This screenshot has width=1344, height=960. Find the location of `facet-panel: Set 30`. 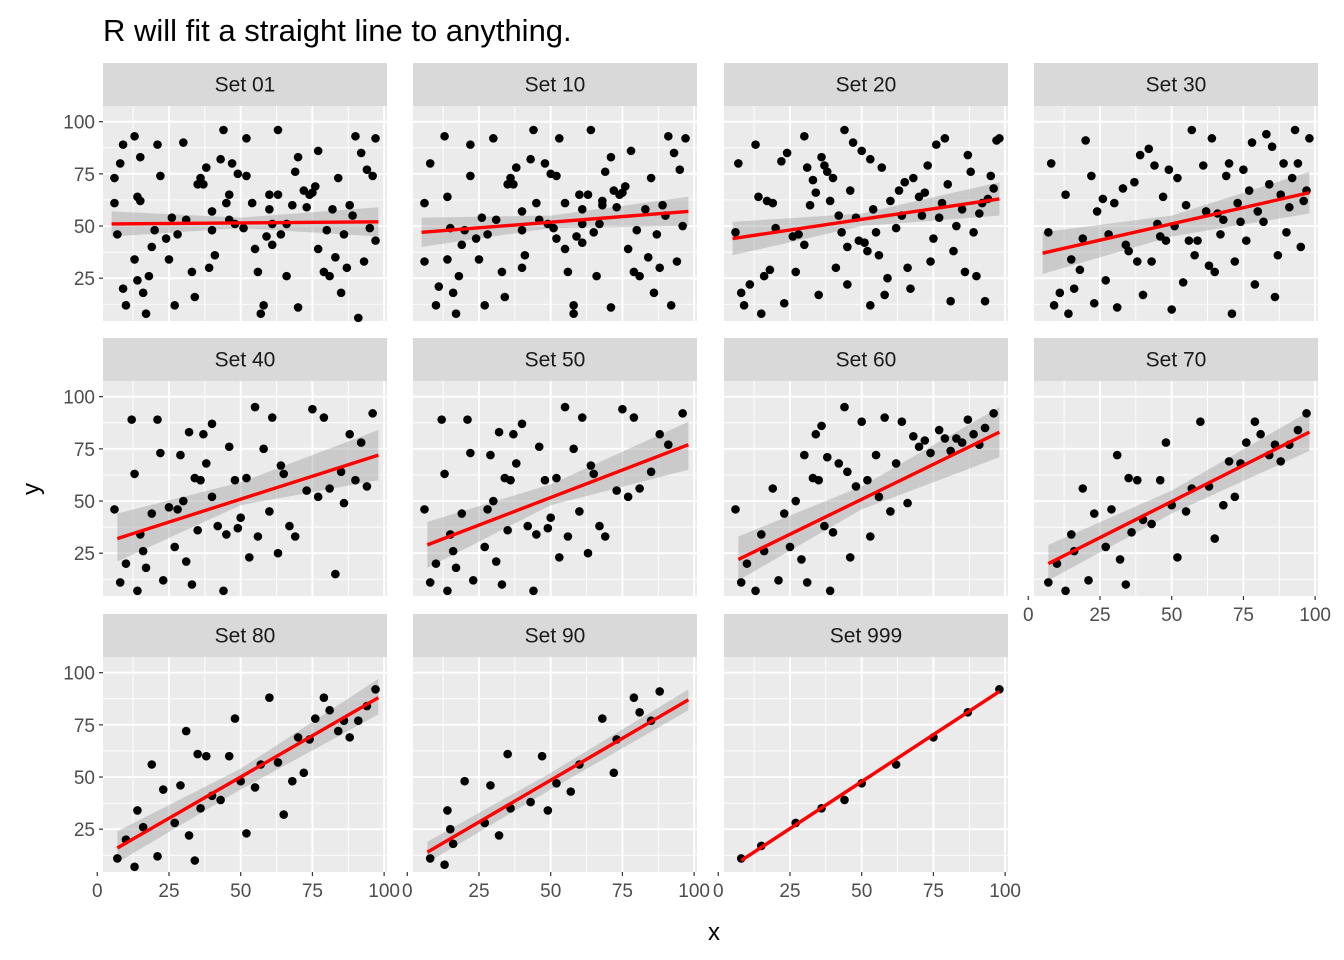

facet-panel: Set 30 is located at coordinates (1172, 192).